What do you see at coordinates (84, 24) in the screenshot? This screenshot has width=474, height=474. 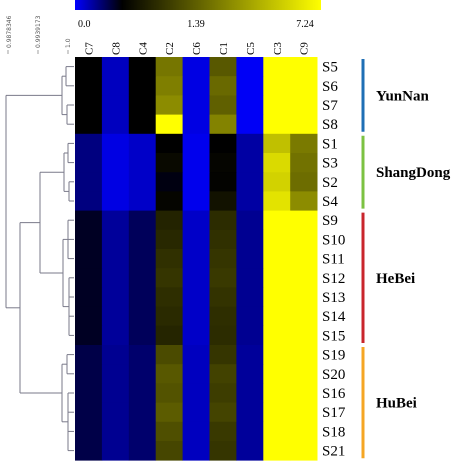 I see `color-bar-tick-label: 0.0` at bounding box center [84, 24].